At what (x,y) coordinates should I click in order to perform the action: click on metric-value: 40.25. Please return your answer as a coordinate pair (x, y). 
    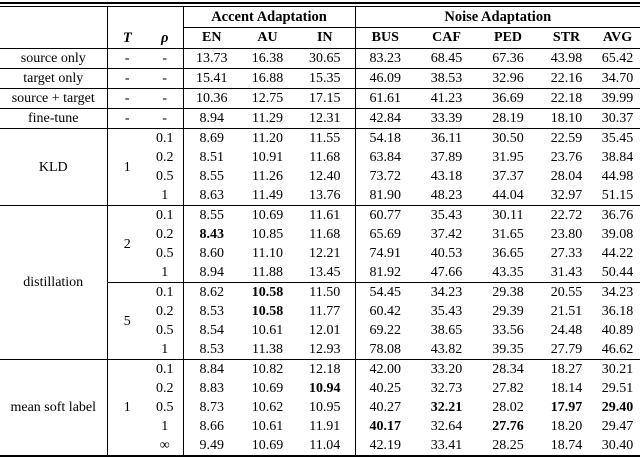
    Looking at the image, I should click on (385, 388).